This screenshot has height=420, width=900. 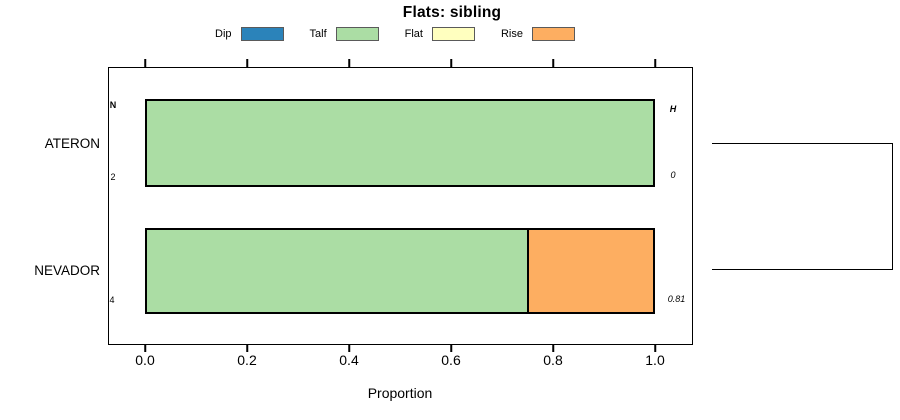 I want to click on entropy-header: H, so click(x=673, y=109).